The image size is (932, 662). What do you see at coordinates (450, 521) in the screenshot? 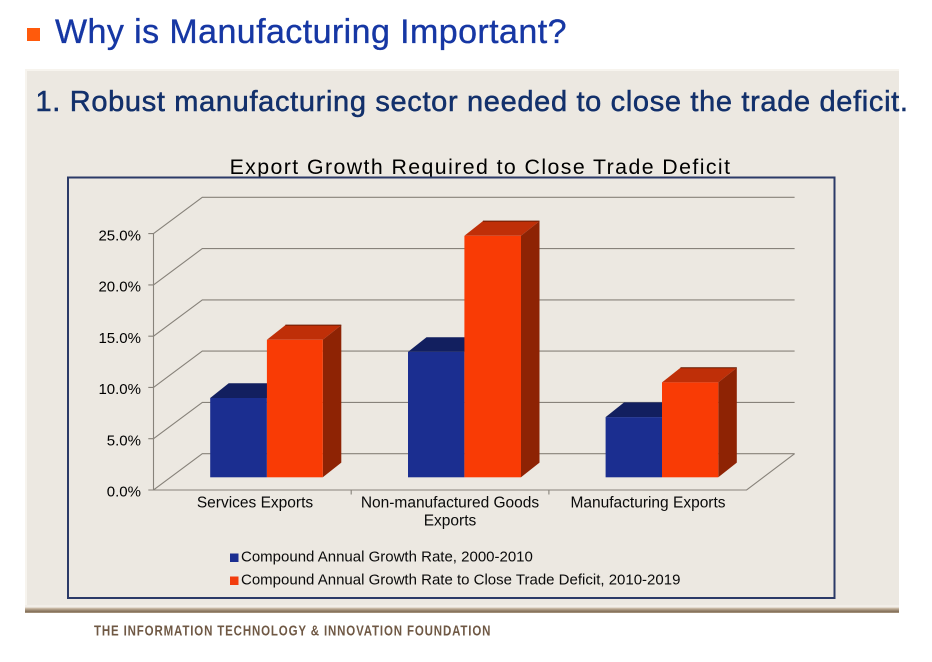
I see `svg-text: Exports` at bounding box center [450, 521].